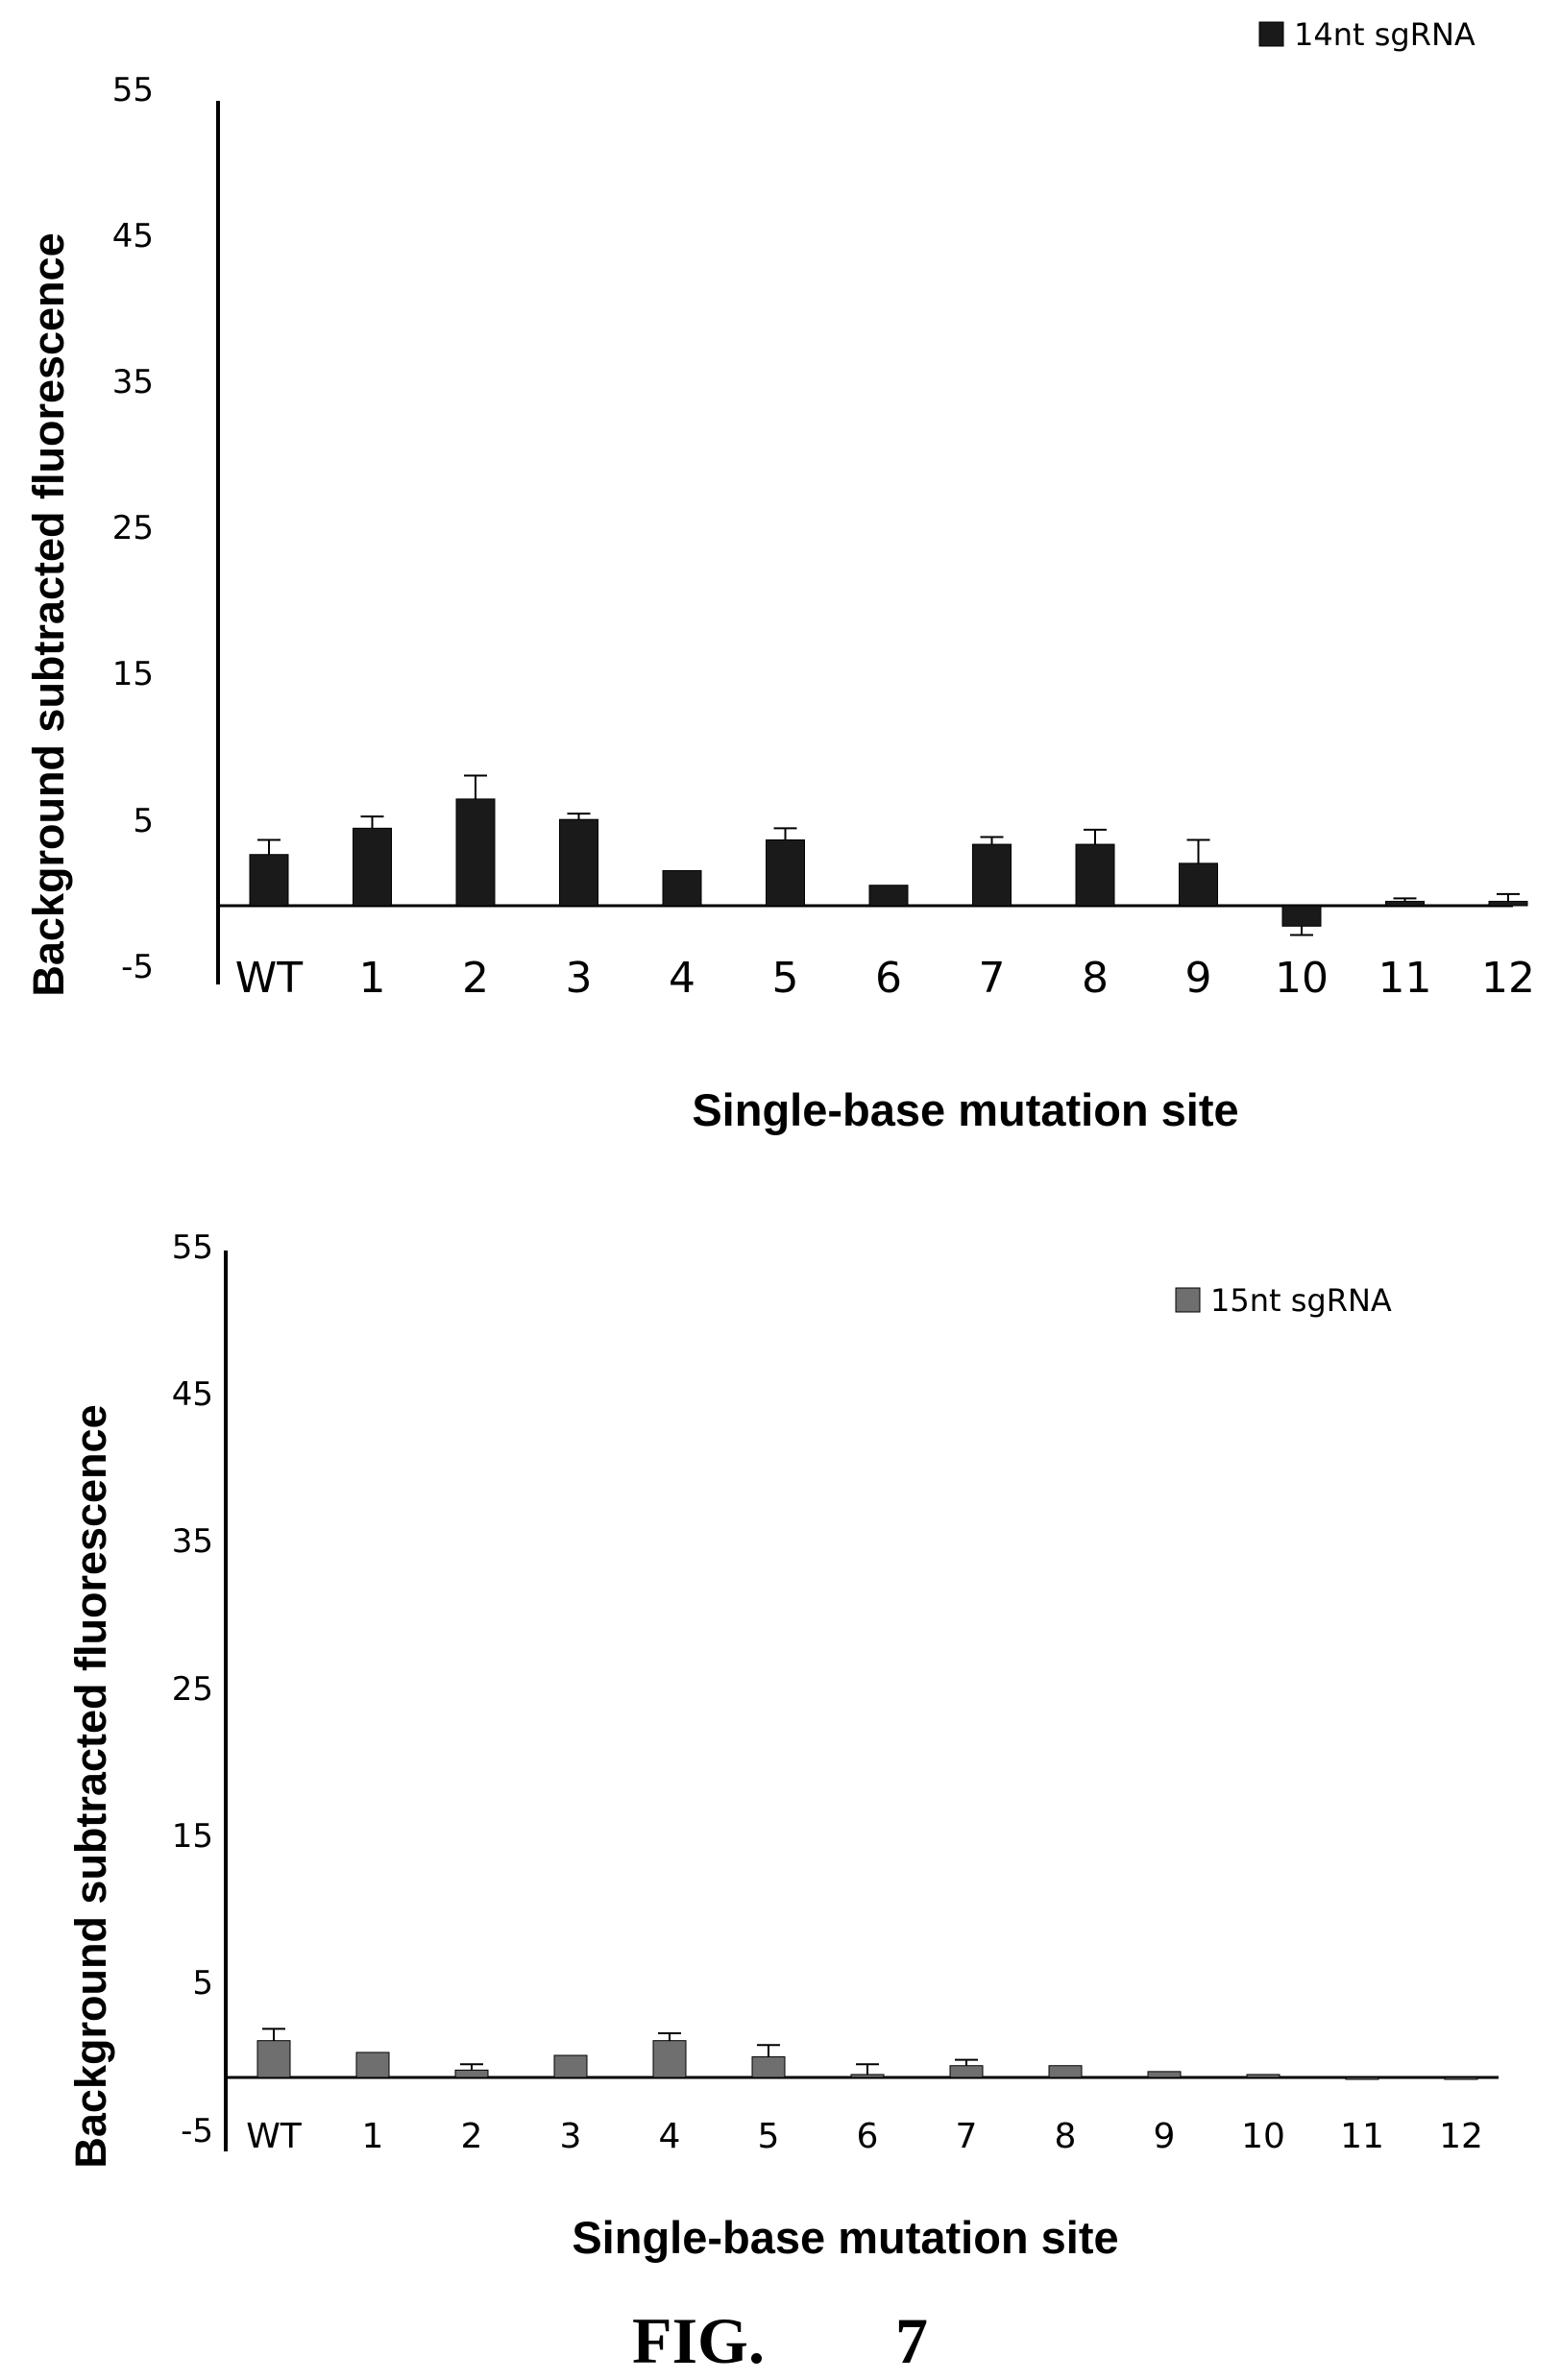  I want to click on legend: 15nt sgRNA, so click(1283, 1301).